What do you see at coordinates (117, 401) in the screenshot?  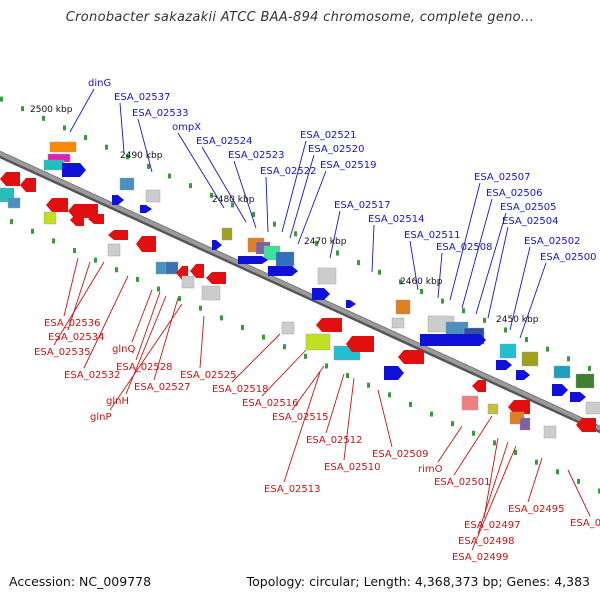 I see `reverse-gene-label: glnH` at bounding box center [117, 401].